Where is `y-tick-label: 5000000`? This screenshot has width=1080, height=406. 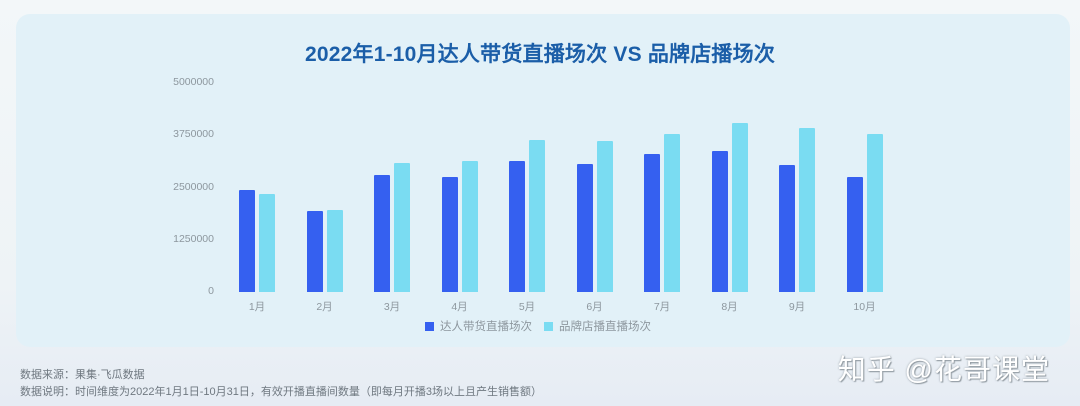
y-tick-label: 5000000 is located at coordinates (193, 82).